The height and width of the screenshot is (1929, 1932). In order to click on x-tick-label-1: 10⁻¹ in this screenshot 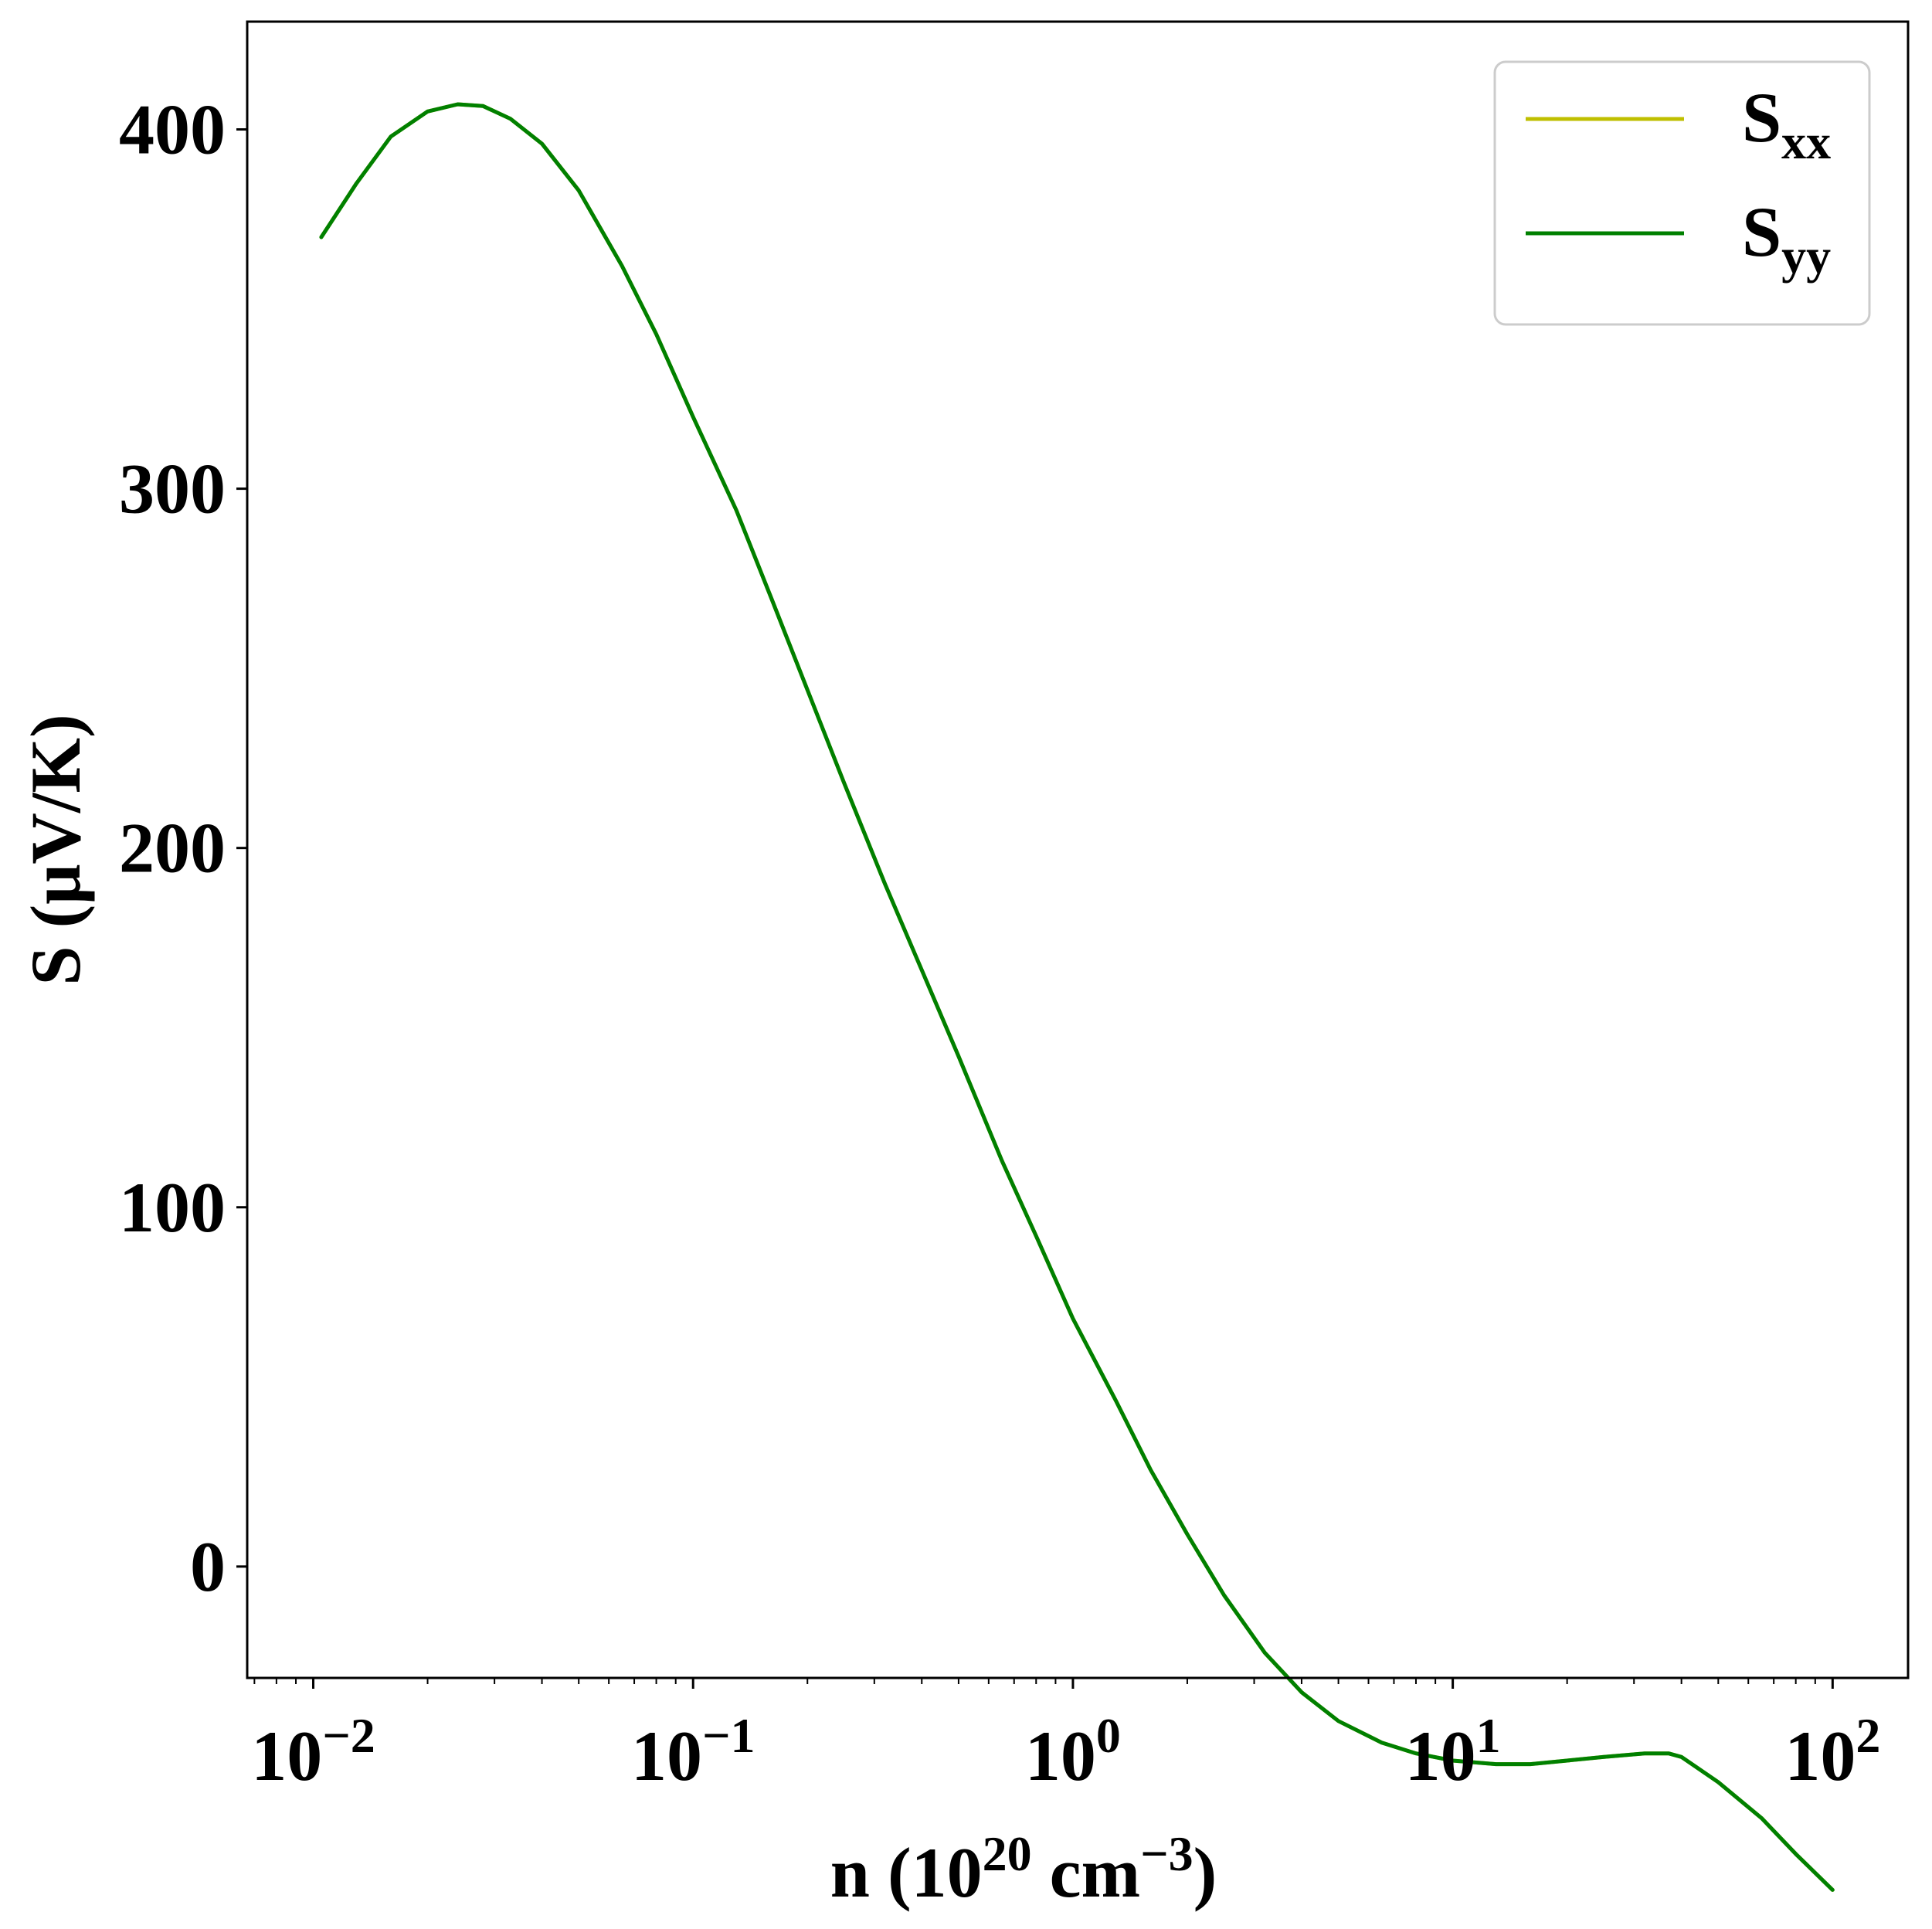, I will do `click(693, 1751)`.